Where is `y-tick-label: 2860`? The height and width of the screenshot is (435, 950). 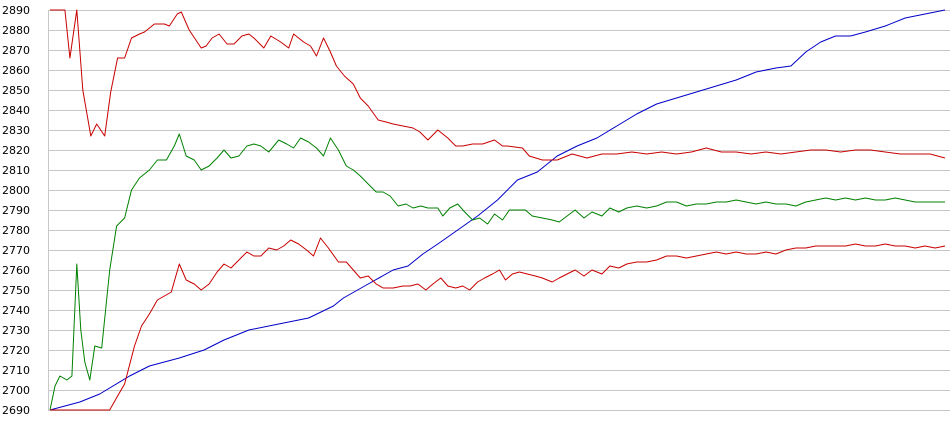 y-tick-label: 2860 is located at coordinates (16, 70).